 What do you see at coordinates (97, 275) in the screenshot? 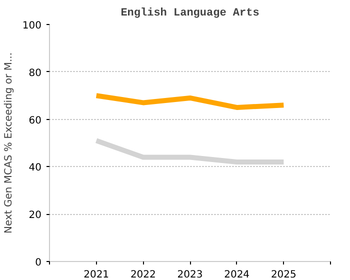
I see `x-tick-label: 2021` at bounding box center [97, 275].